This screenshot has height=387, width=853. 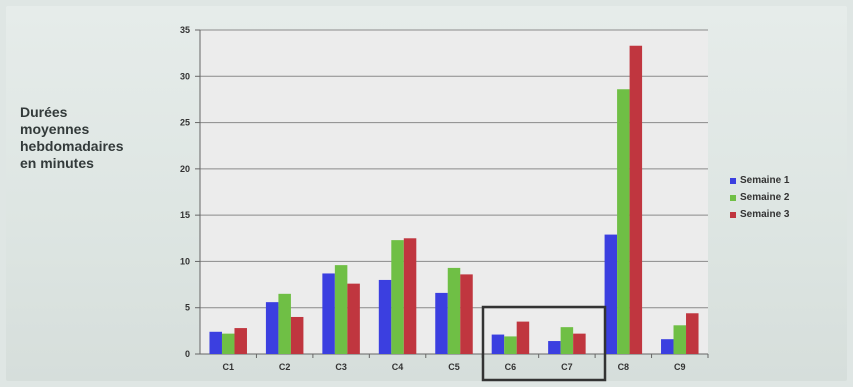 I want to click on legend-label: Semaine 3, so click(x=765, y=214).